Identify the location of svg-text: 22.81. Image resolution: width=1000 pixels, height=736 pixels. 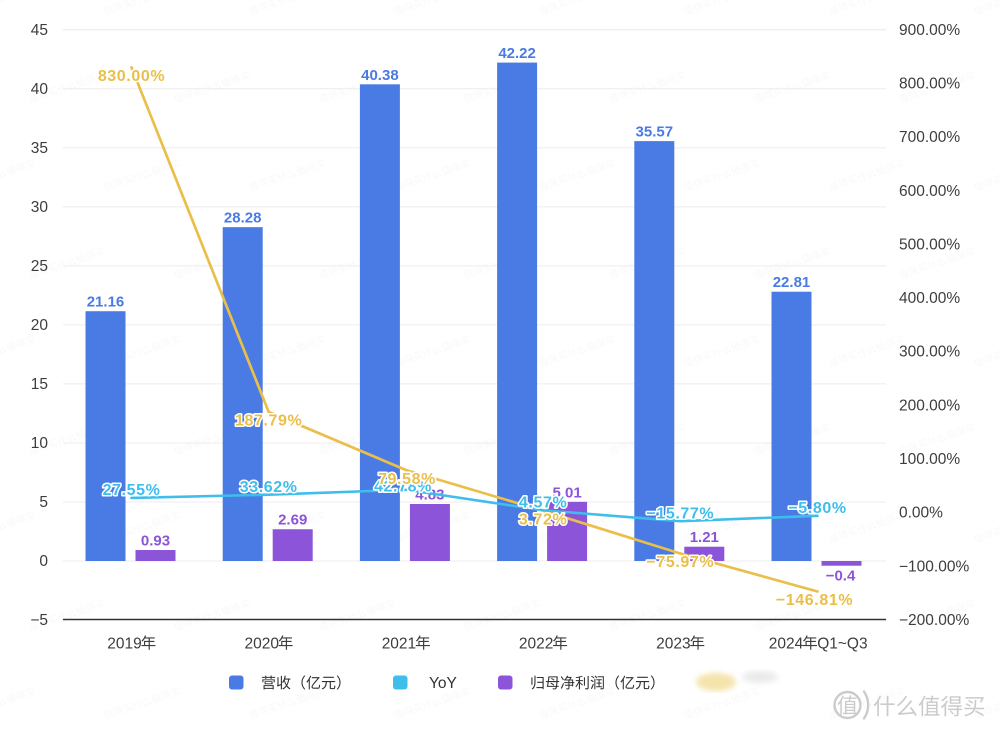
(792, 282).